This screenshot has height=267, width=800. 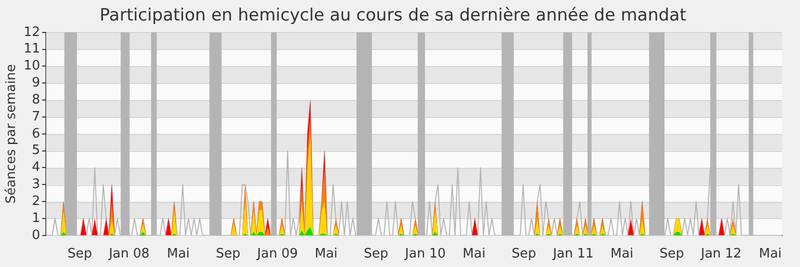 I want to click on x-tick-label: Jan 10, so click(x=425, y=254).